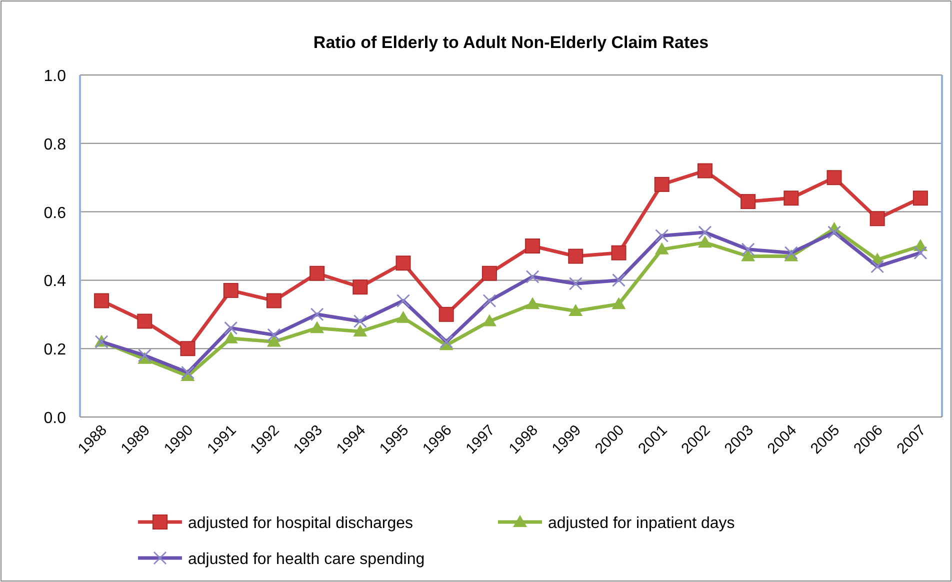  What do you see at coordinates (301, 523) in the screenshot?
I see `legend-label: adjusted for hospital discharges` at bounding box center [301, 523].